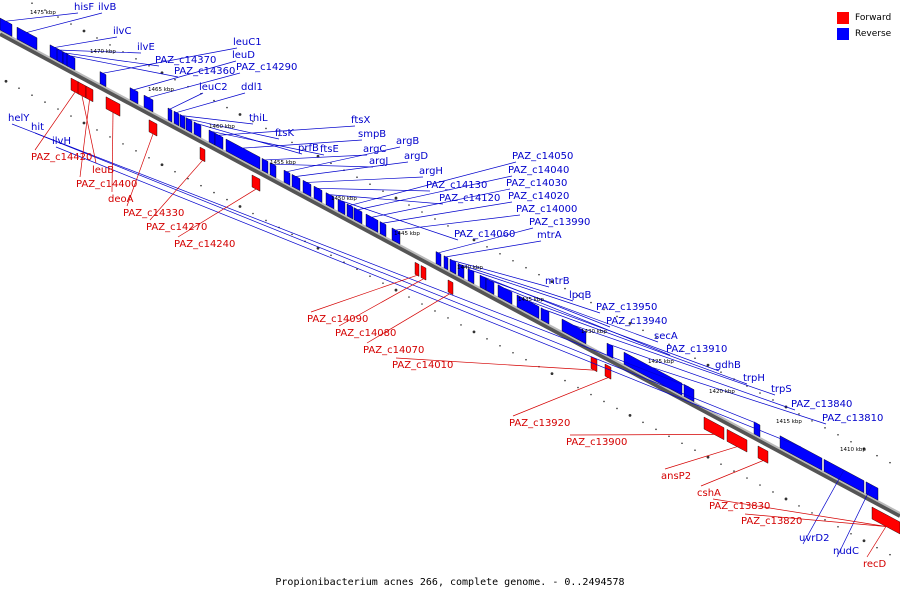 The image size is (900, 600). What do you see at coordinates (284, 133) in the screenshot?
I see `reverse-gene-label: ftsK` at bounding box center [284, 133].